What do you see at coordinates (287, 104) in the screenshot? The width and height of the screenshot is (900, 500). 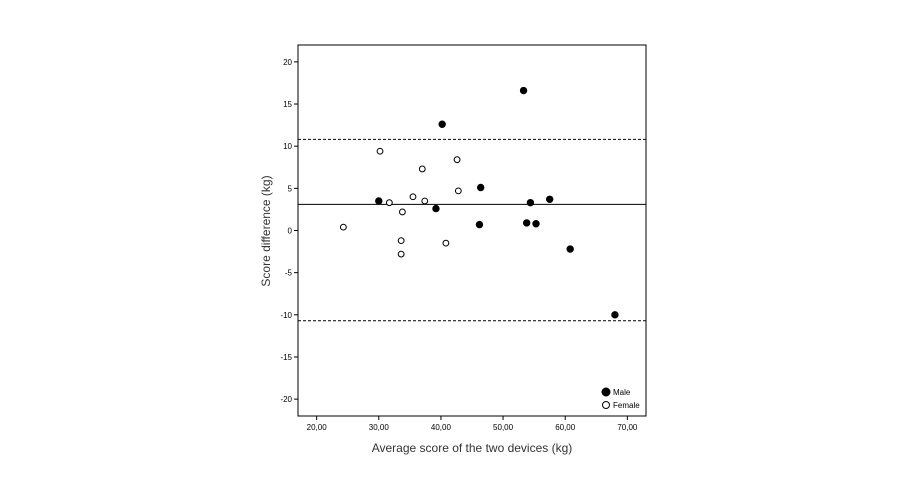 I see `y-tick-label: 15` at bounding box center [287, 104].